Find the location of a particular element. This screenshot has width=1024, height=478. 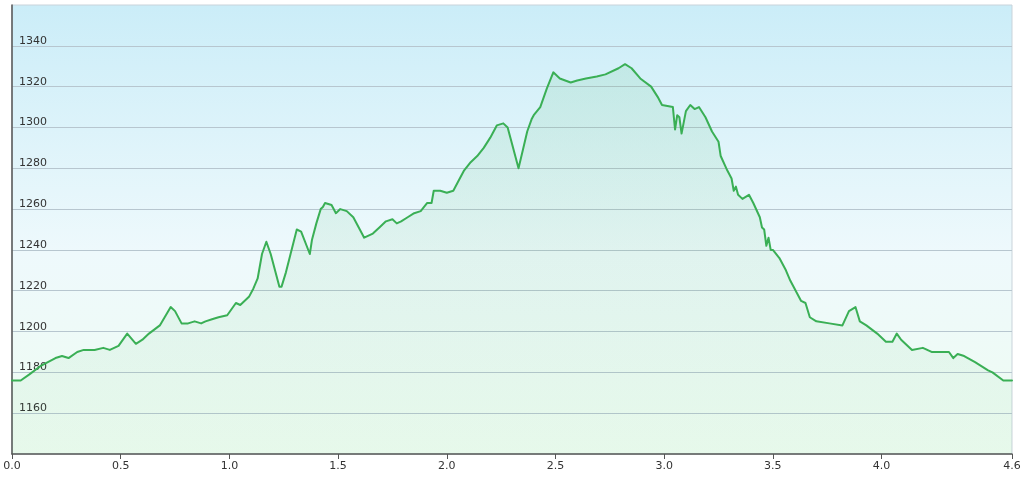

y-tick-label: 1260 is located at coordinates (33, 204).